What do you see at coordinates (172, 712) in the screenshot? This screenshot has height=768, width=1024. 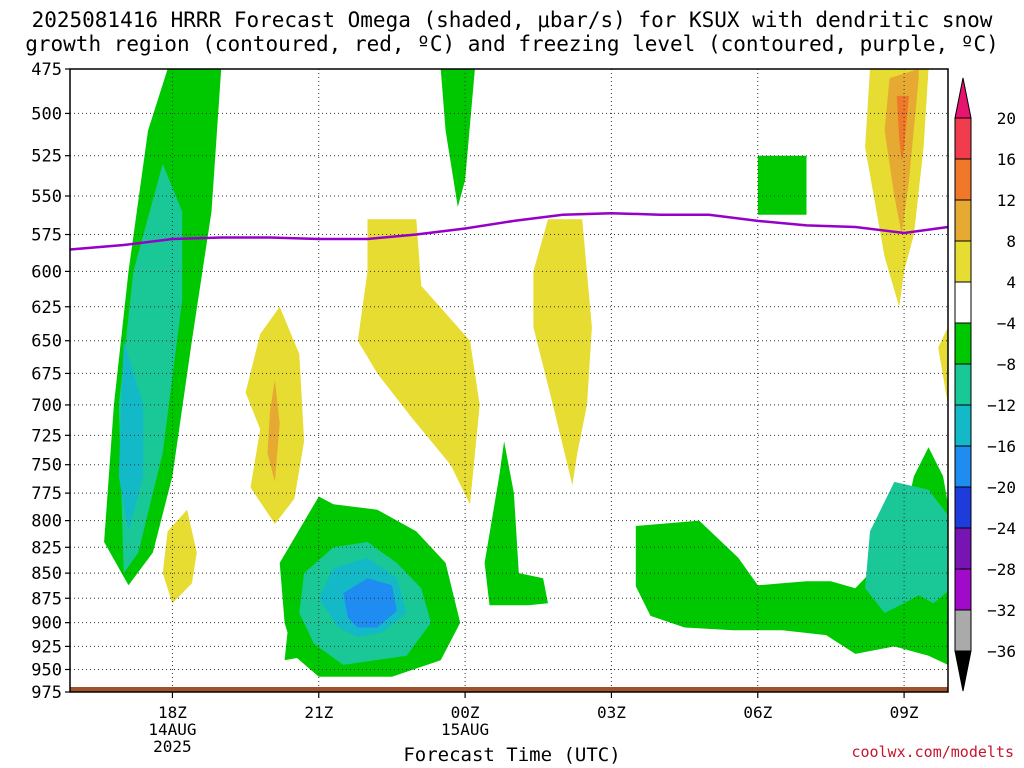 I see `x-tick-label: 18Z` at bounding box center [172, 712].